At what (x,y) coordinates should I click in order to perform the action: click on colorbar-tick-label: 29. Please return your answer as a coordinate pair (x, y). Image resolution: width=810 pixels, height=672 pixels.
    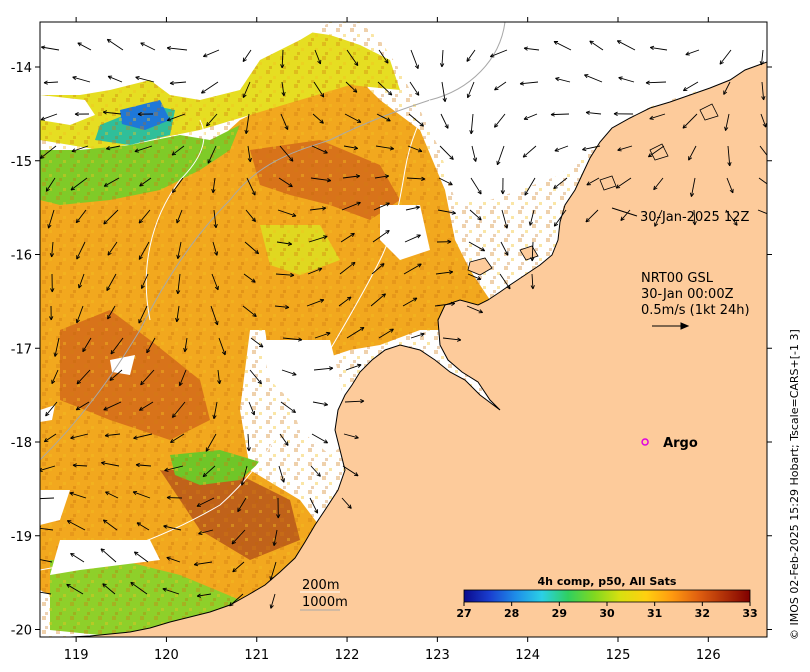
    Looking at the image, I should click on (559, 613).